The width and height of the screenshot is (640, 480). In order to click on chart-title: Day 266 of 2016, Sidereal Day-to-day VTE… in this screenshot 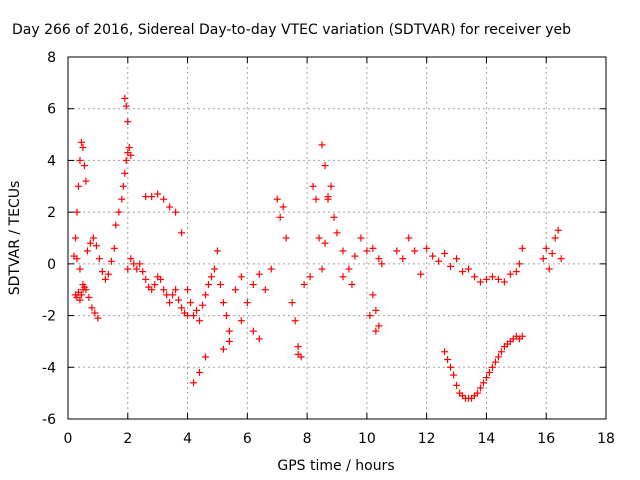, I will do `click(291, 30)`.